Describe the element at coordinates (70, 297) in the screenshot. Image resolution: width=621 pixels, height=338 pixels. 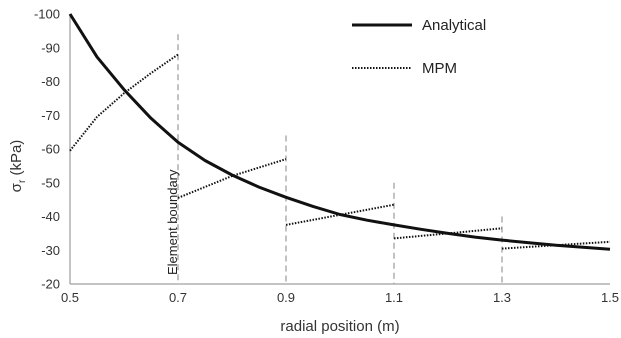
I see `x-tick-label: 0.5` at that location.